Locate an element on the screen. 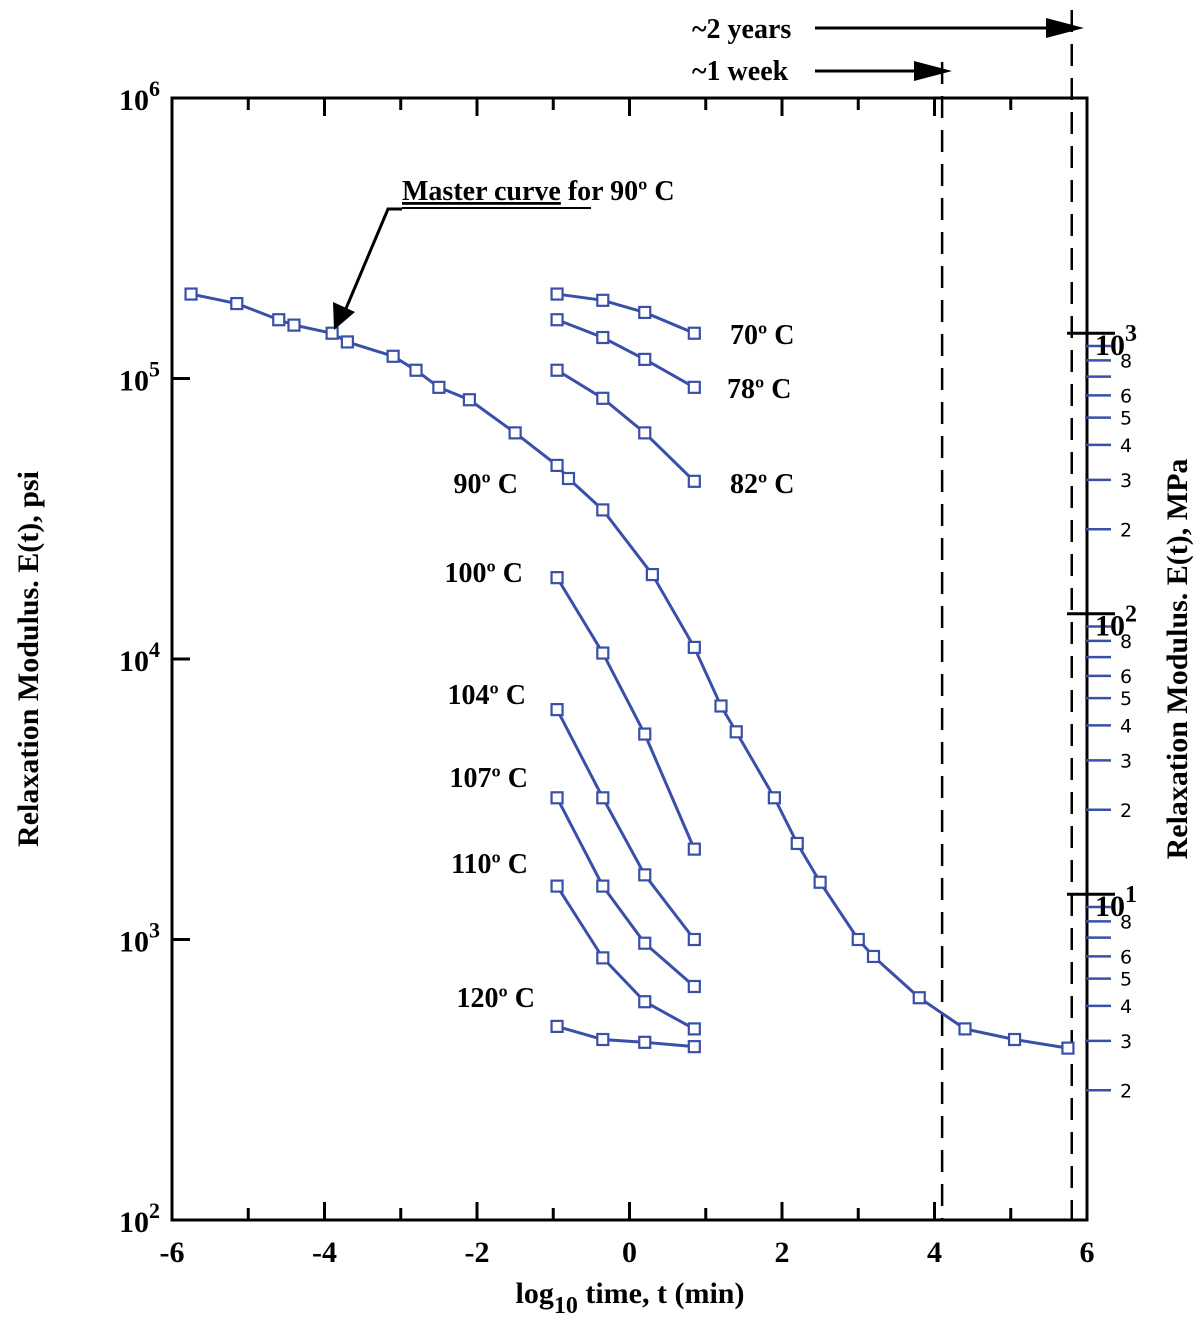 The height and width of the screenshot is (1321, 1202). series-label: 100º C is located at coordinates (484, 573).